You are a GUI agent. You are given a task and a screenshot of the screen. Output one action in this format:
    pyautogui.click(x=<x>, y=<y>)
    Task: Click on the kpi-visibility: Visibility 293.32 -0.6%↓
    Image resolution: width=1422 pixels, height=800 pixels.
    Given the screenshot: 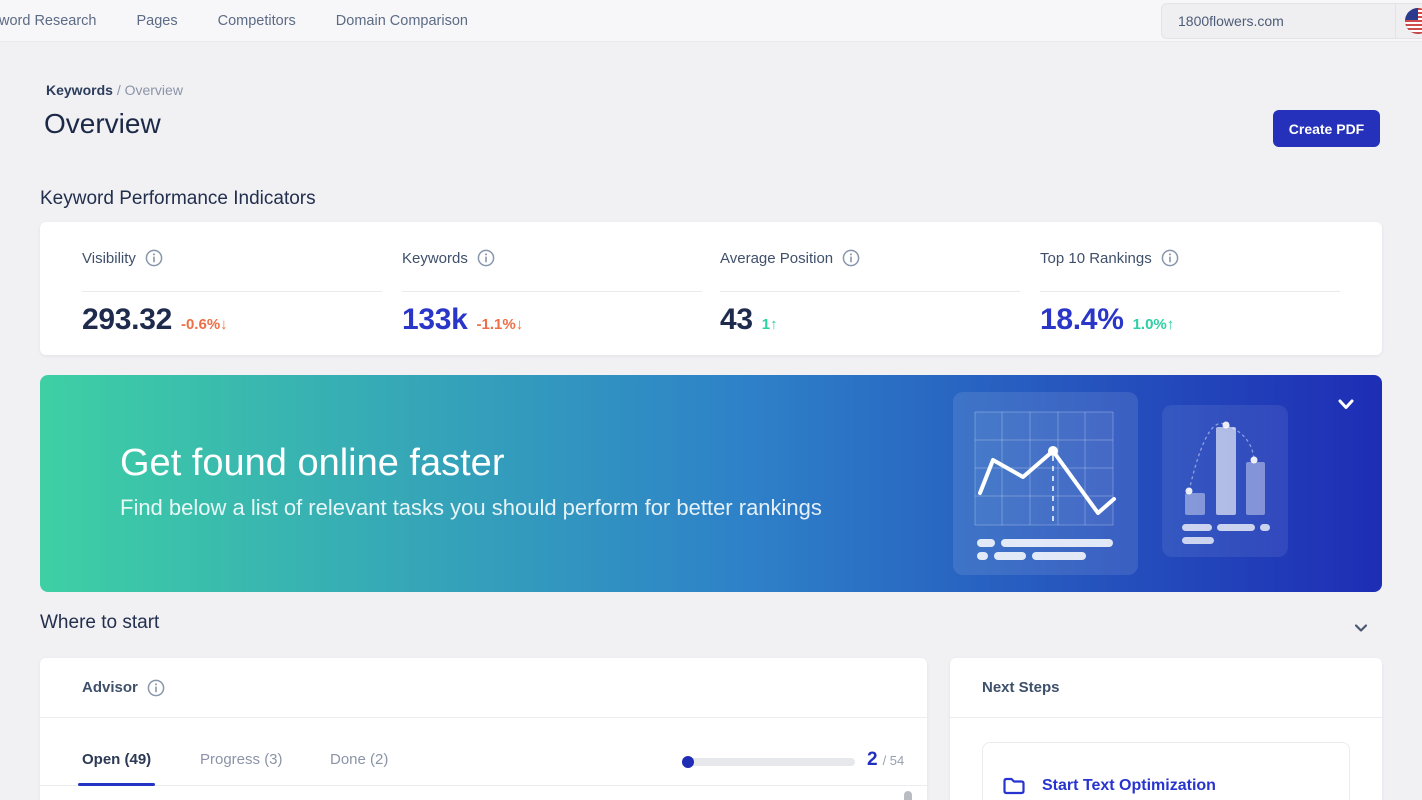 What is the action you would take?
    pyautogui.click(x=232, y=292)
    